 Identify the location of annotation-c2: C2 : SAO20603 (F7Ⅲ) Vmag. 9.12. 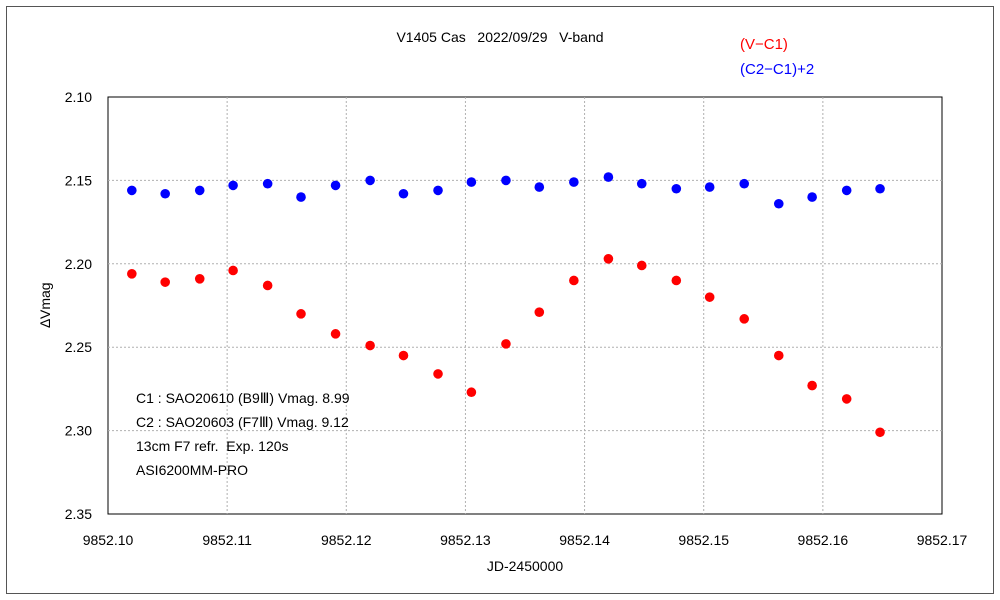
(242, 422).